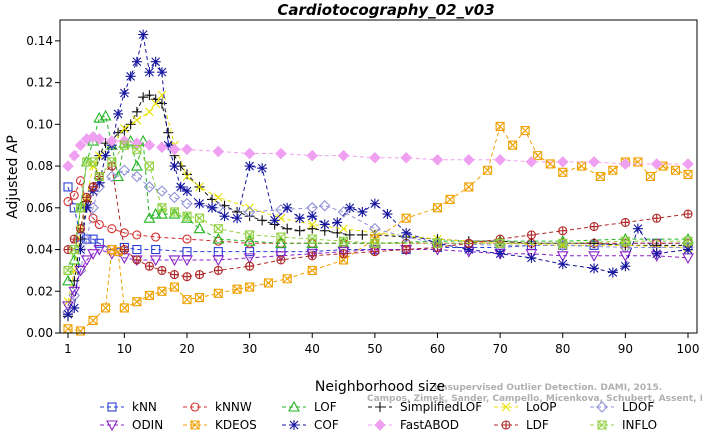 The width and height of the screenshot is (702, 434). I want to click on y-tick-label: 0.06, so click(39, 208).